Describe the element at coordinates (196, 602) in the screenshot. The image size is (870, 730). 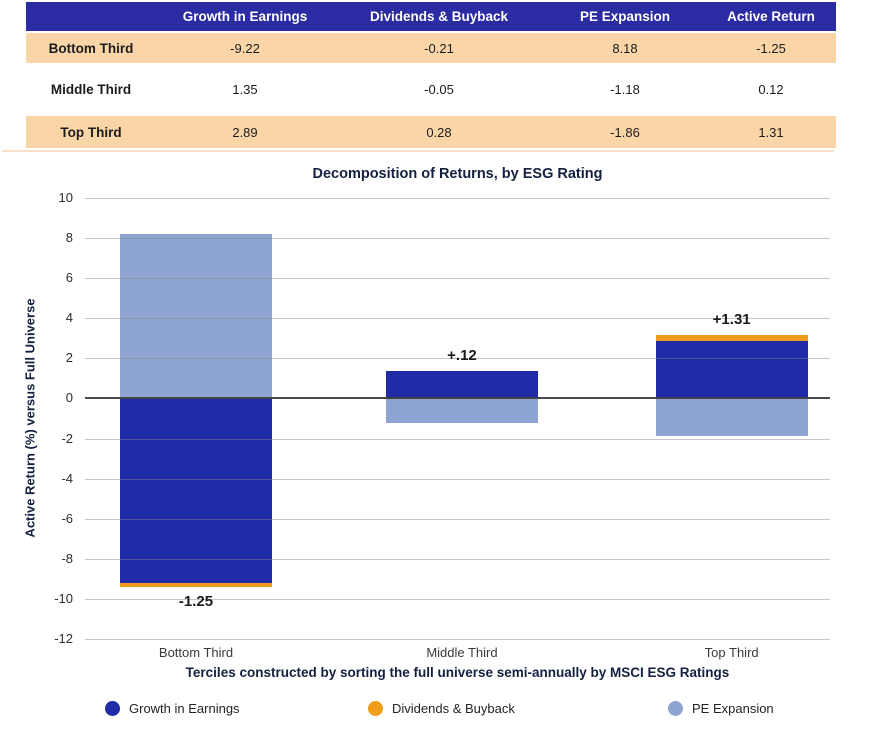
I see `bar-total-label-bottom-third: -1.25` at that location.